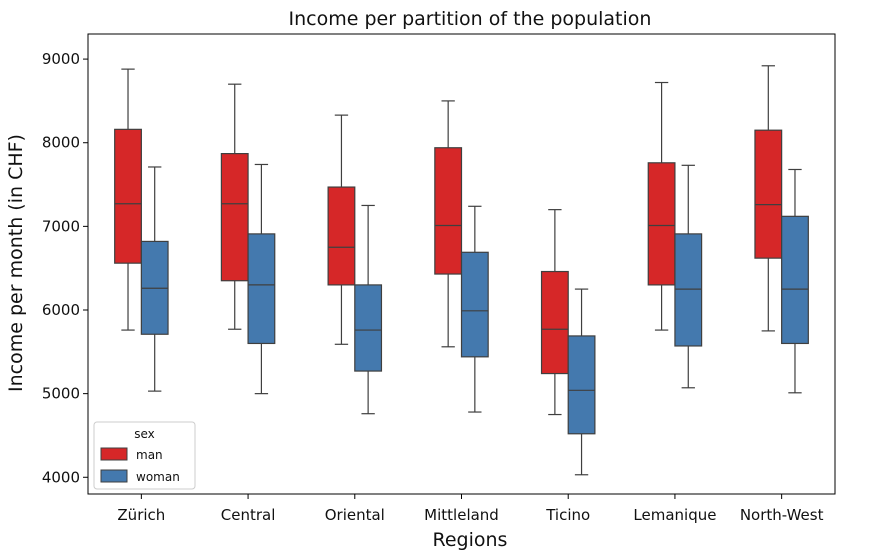 This screenshot has height=559, width=872. I want to click on y-tick-label: 4000, so click(61, 477).